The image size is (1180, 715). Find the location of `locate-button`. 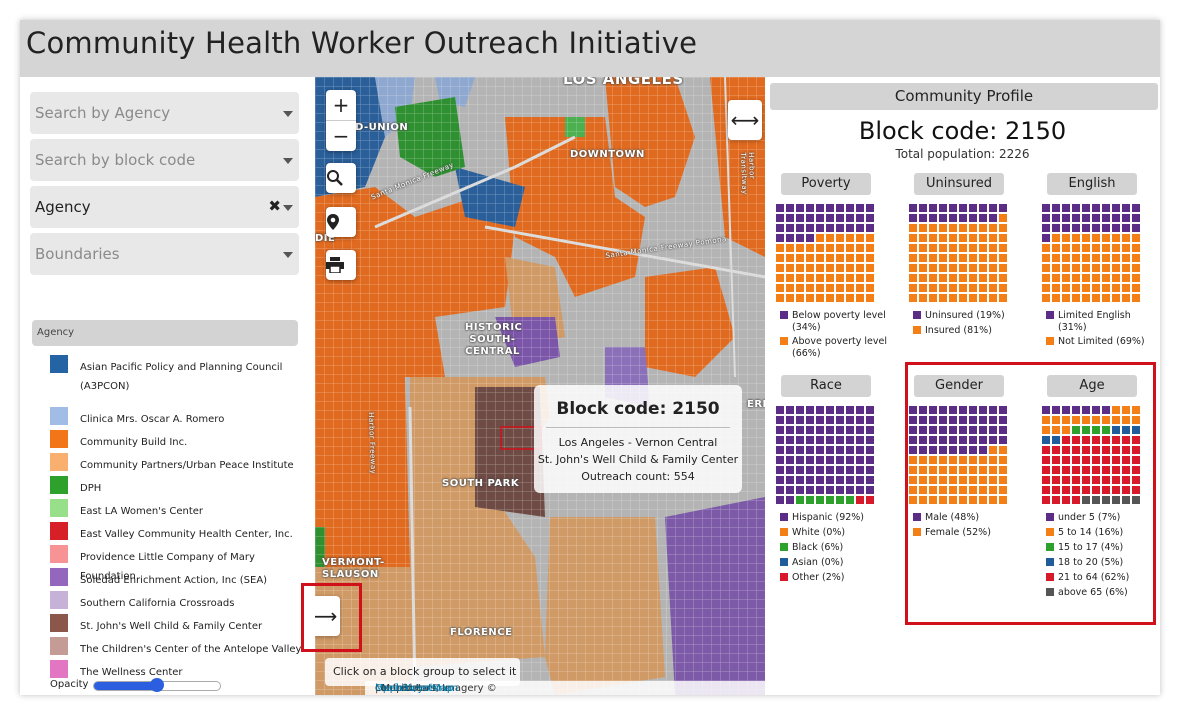

locate-button is located at coordinates (341, 222).